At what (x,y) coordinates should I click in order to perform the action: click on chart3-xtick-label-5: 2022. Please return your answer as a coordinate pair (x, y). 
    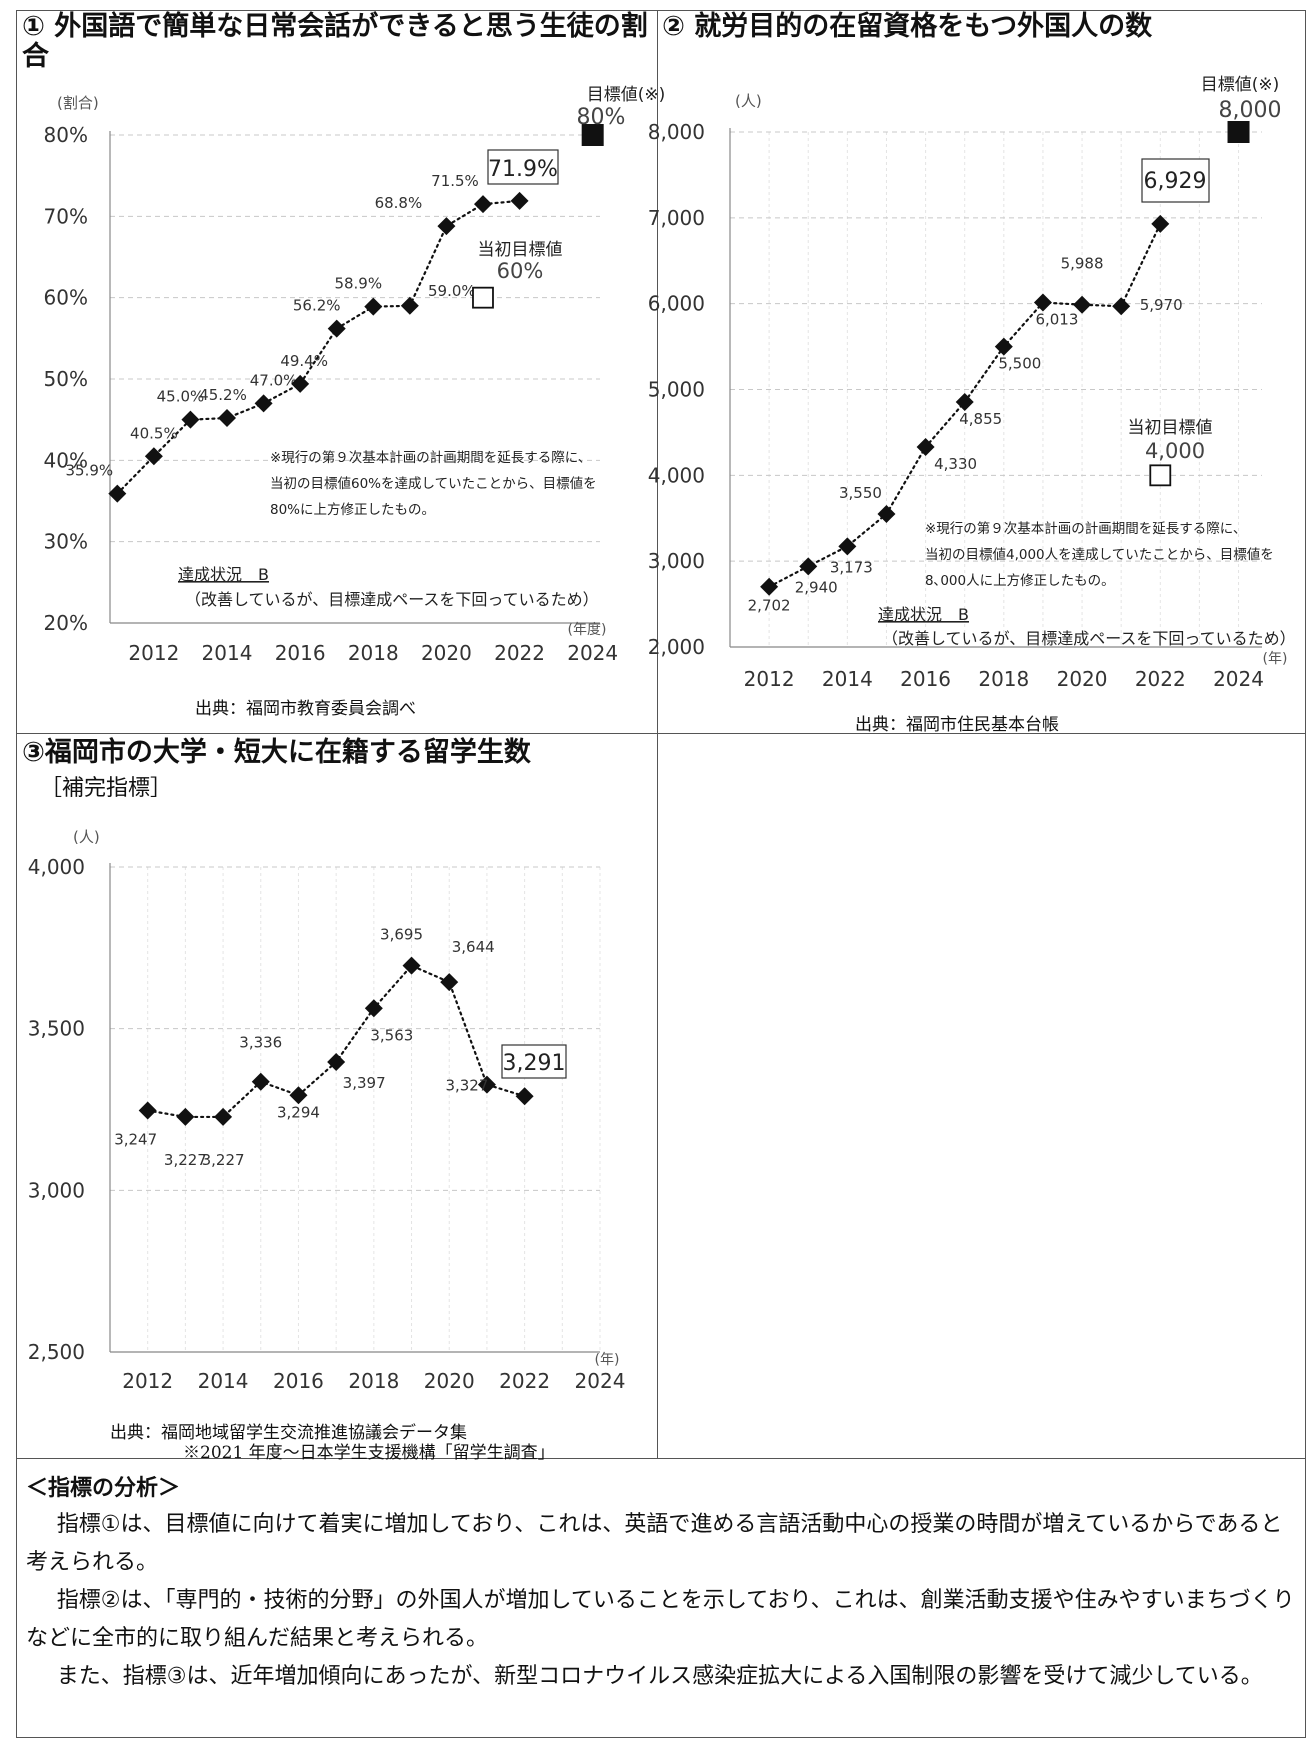
    Looking at the image, I should click on (524, 1381).